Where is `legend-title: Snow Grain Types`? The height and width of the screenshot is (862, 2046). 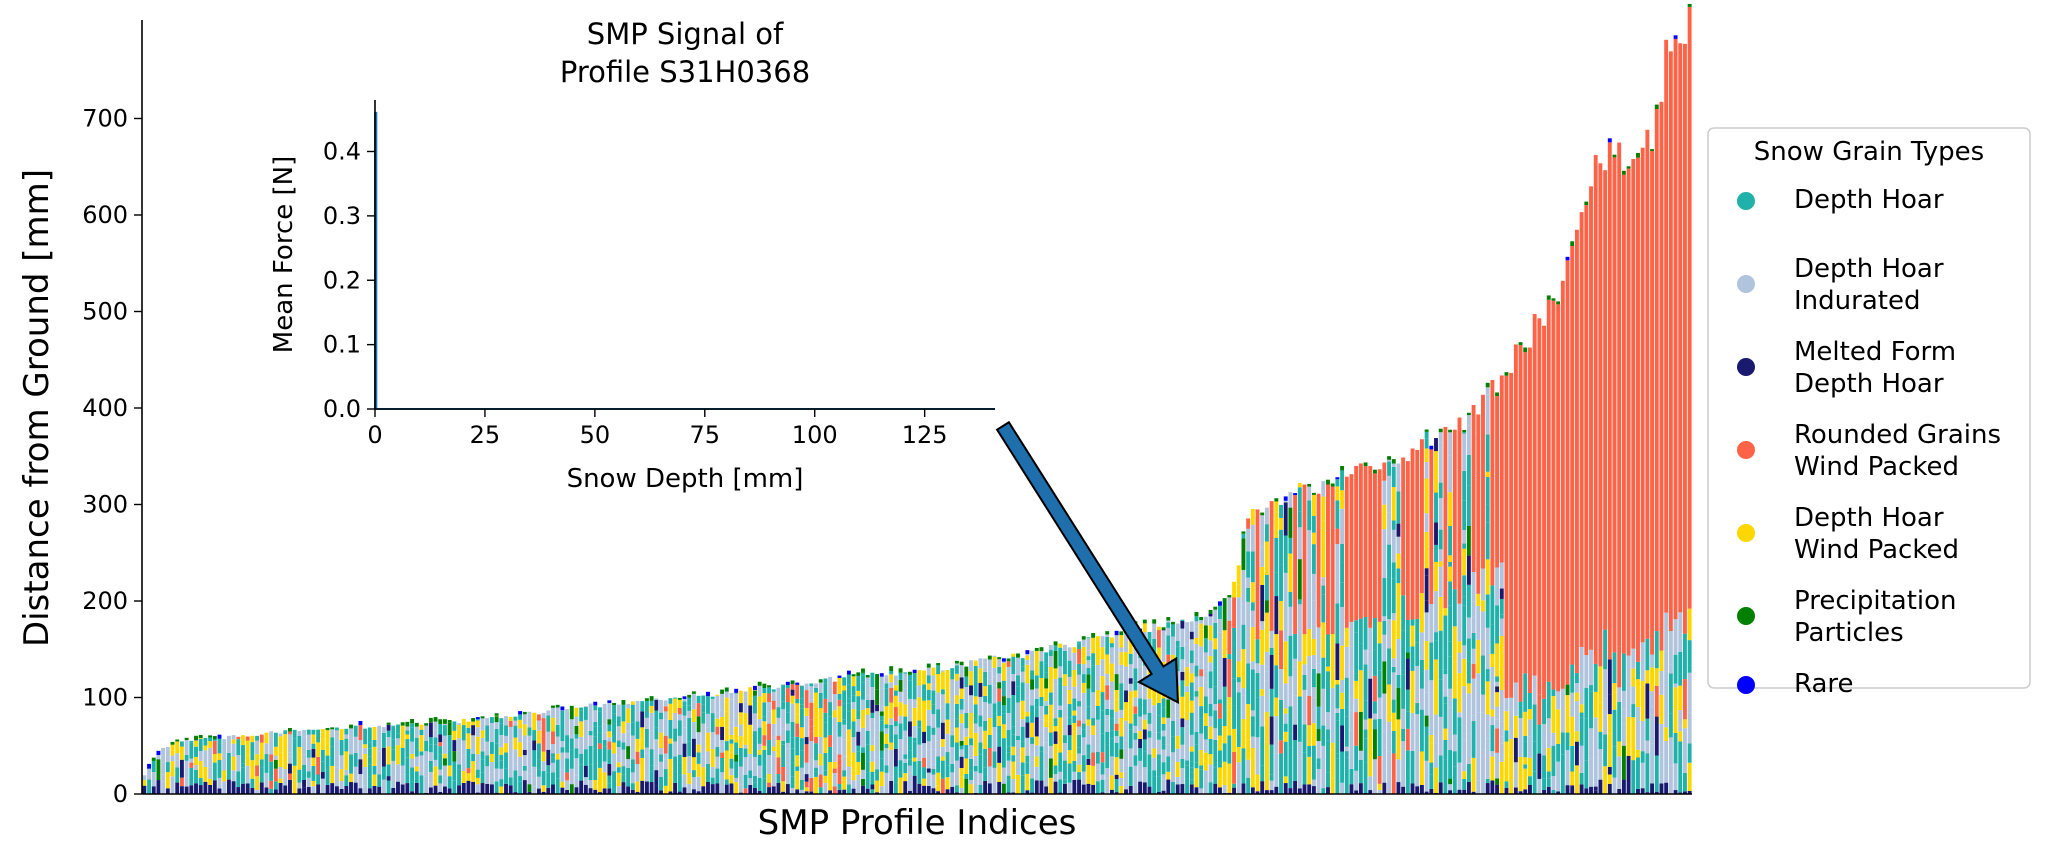
legend-title: Snow Grain Types is located at coordinates (1869, 152).